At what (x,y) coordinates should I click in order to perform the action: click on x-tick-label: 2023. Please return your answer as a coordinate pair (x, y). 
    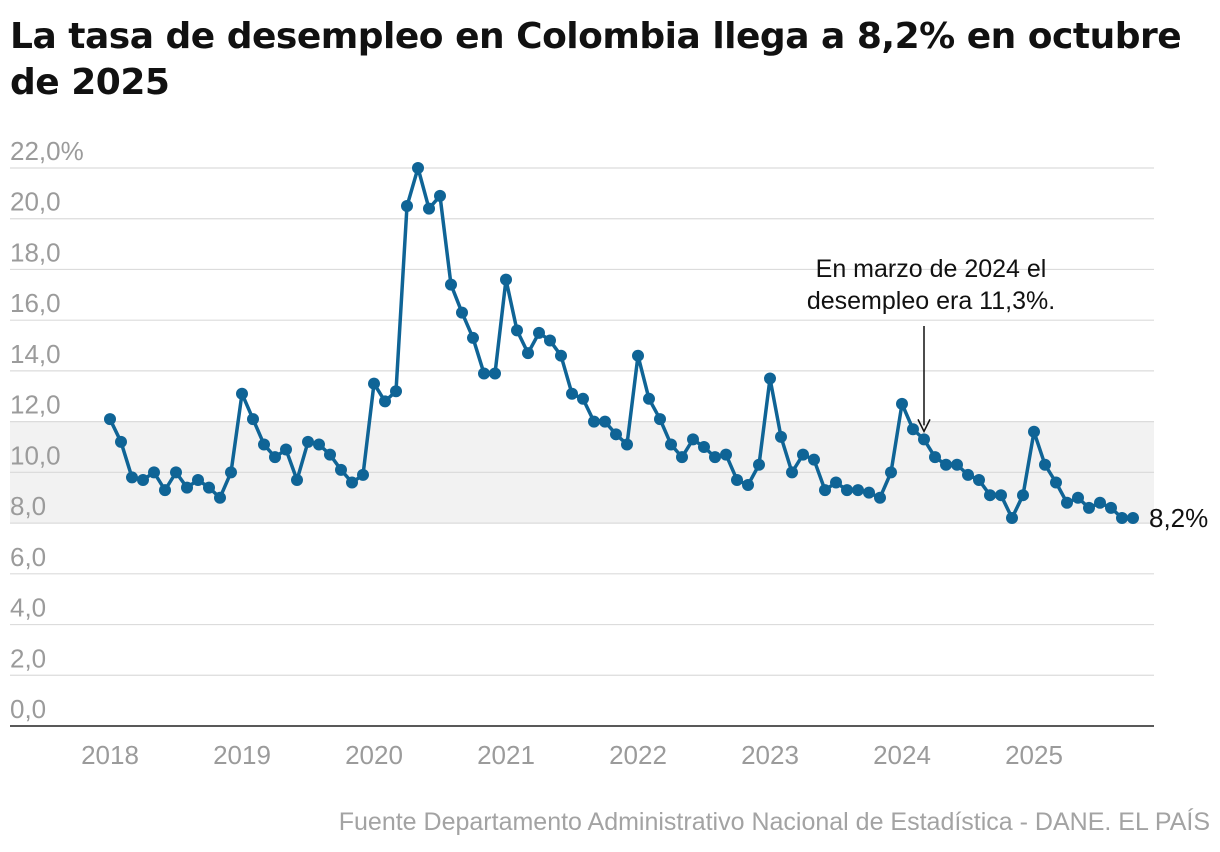
    Looking at the image, I should click on (770, 755).